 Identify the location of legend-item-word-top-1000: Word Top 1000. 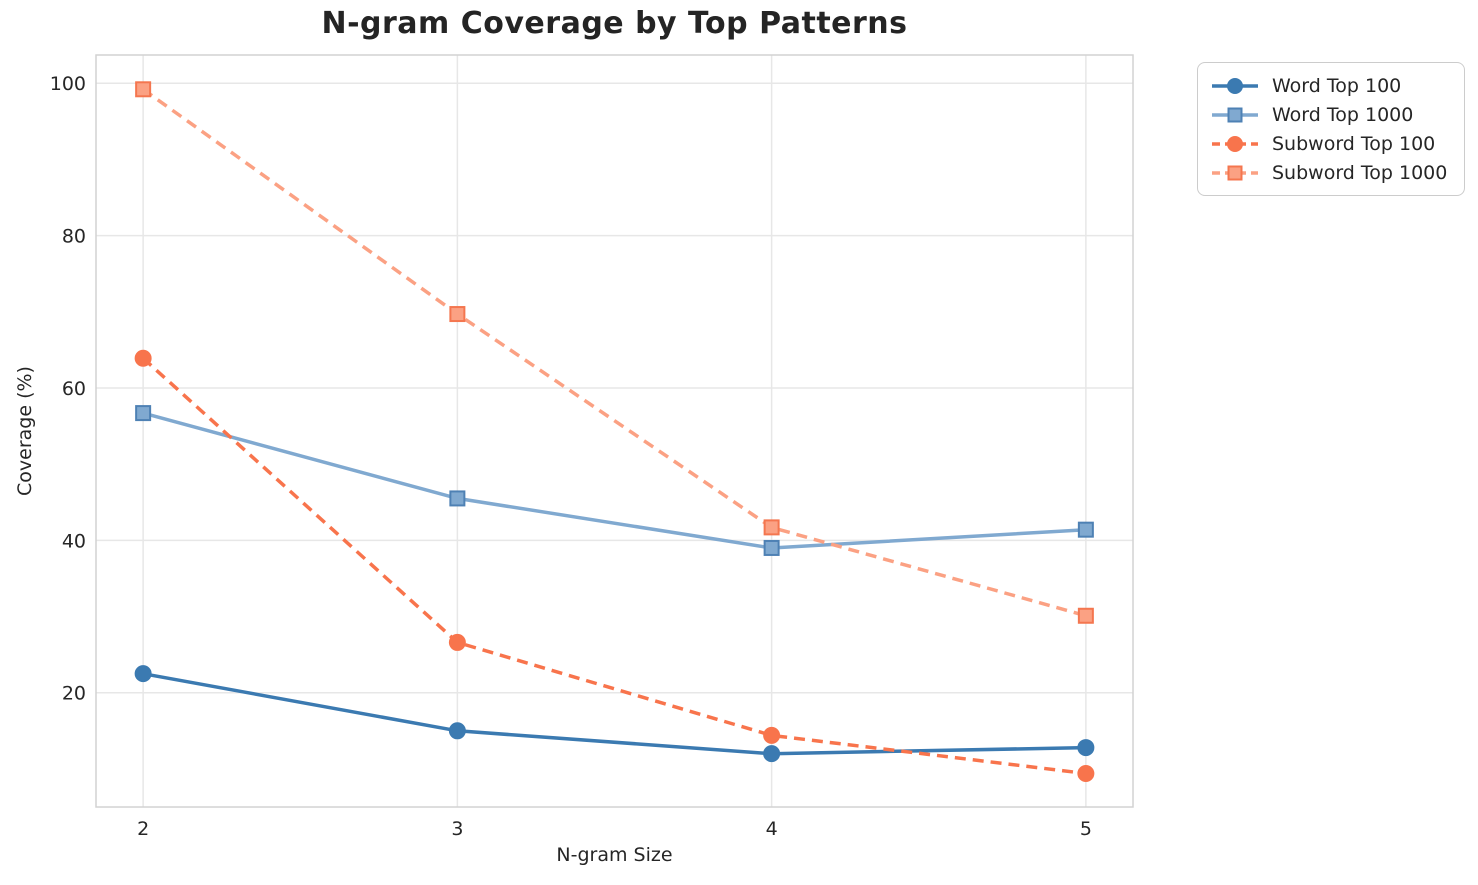
(1330, 114).